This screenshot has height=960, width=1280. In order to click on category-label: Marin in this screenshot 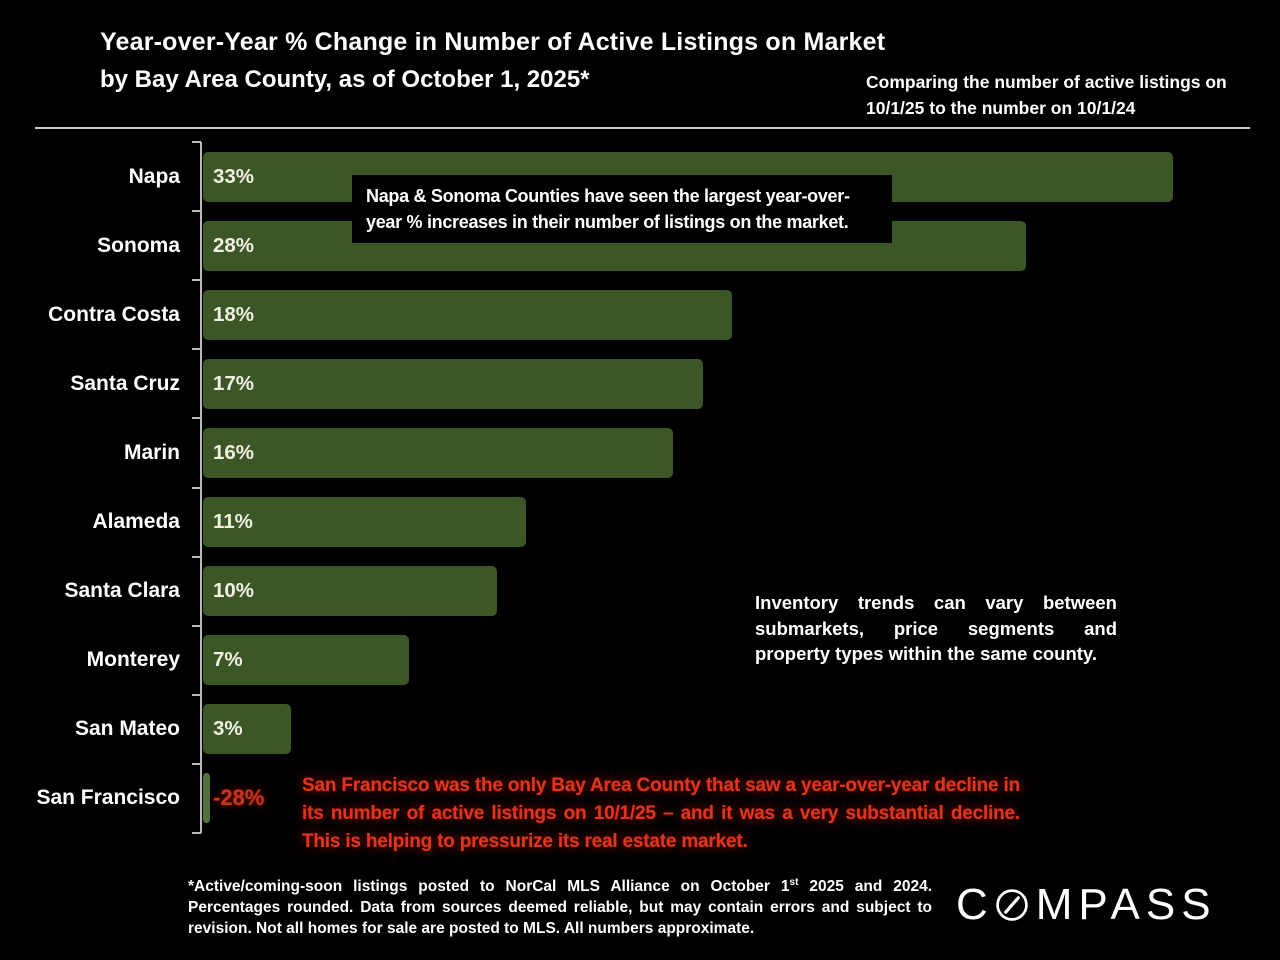, I will do `click(151, 452)`.